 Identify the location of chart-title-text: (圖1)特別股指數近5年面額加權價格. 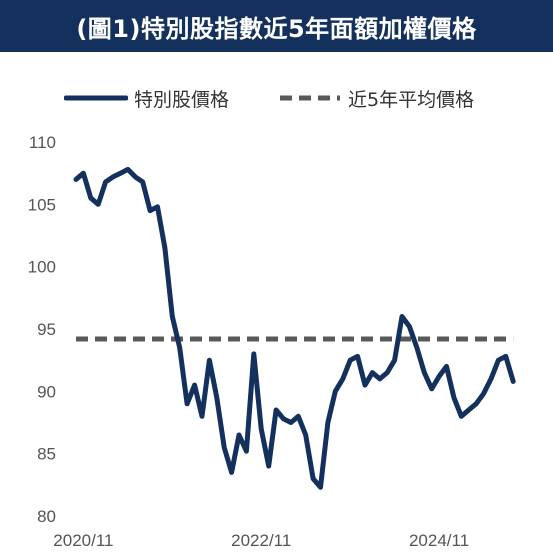
(276, 28).